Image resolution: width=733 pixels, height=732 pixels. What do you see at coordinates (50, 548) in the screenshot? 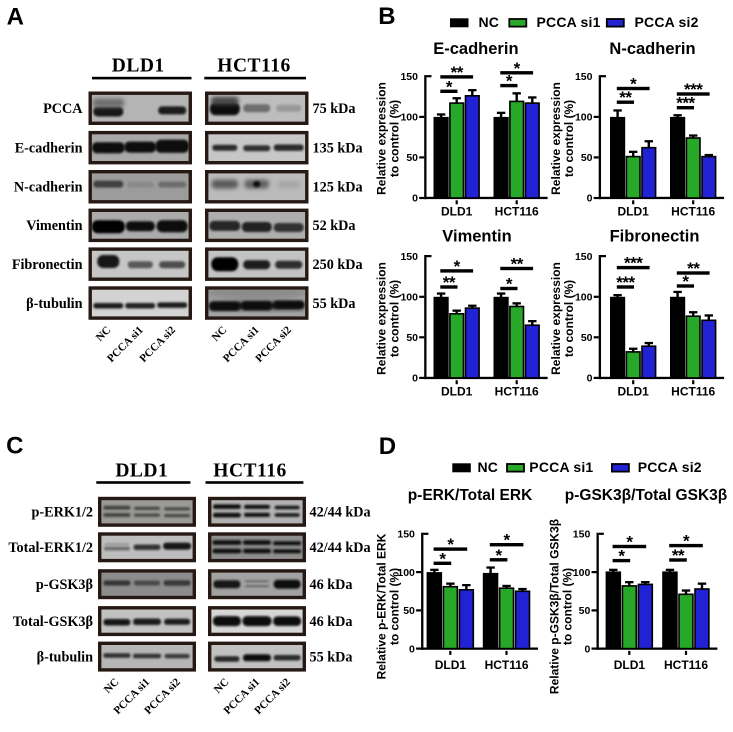
I see `svg-text: Total-ERK1/2` at bounding box center [50, 548].